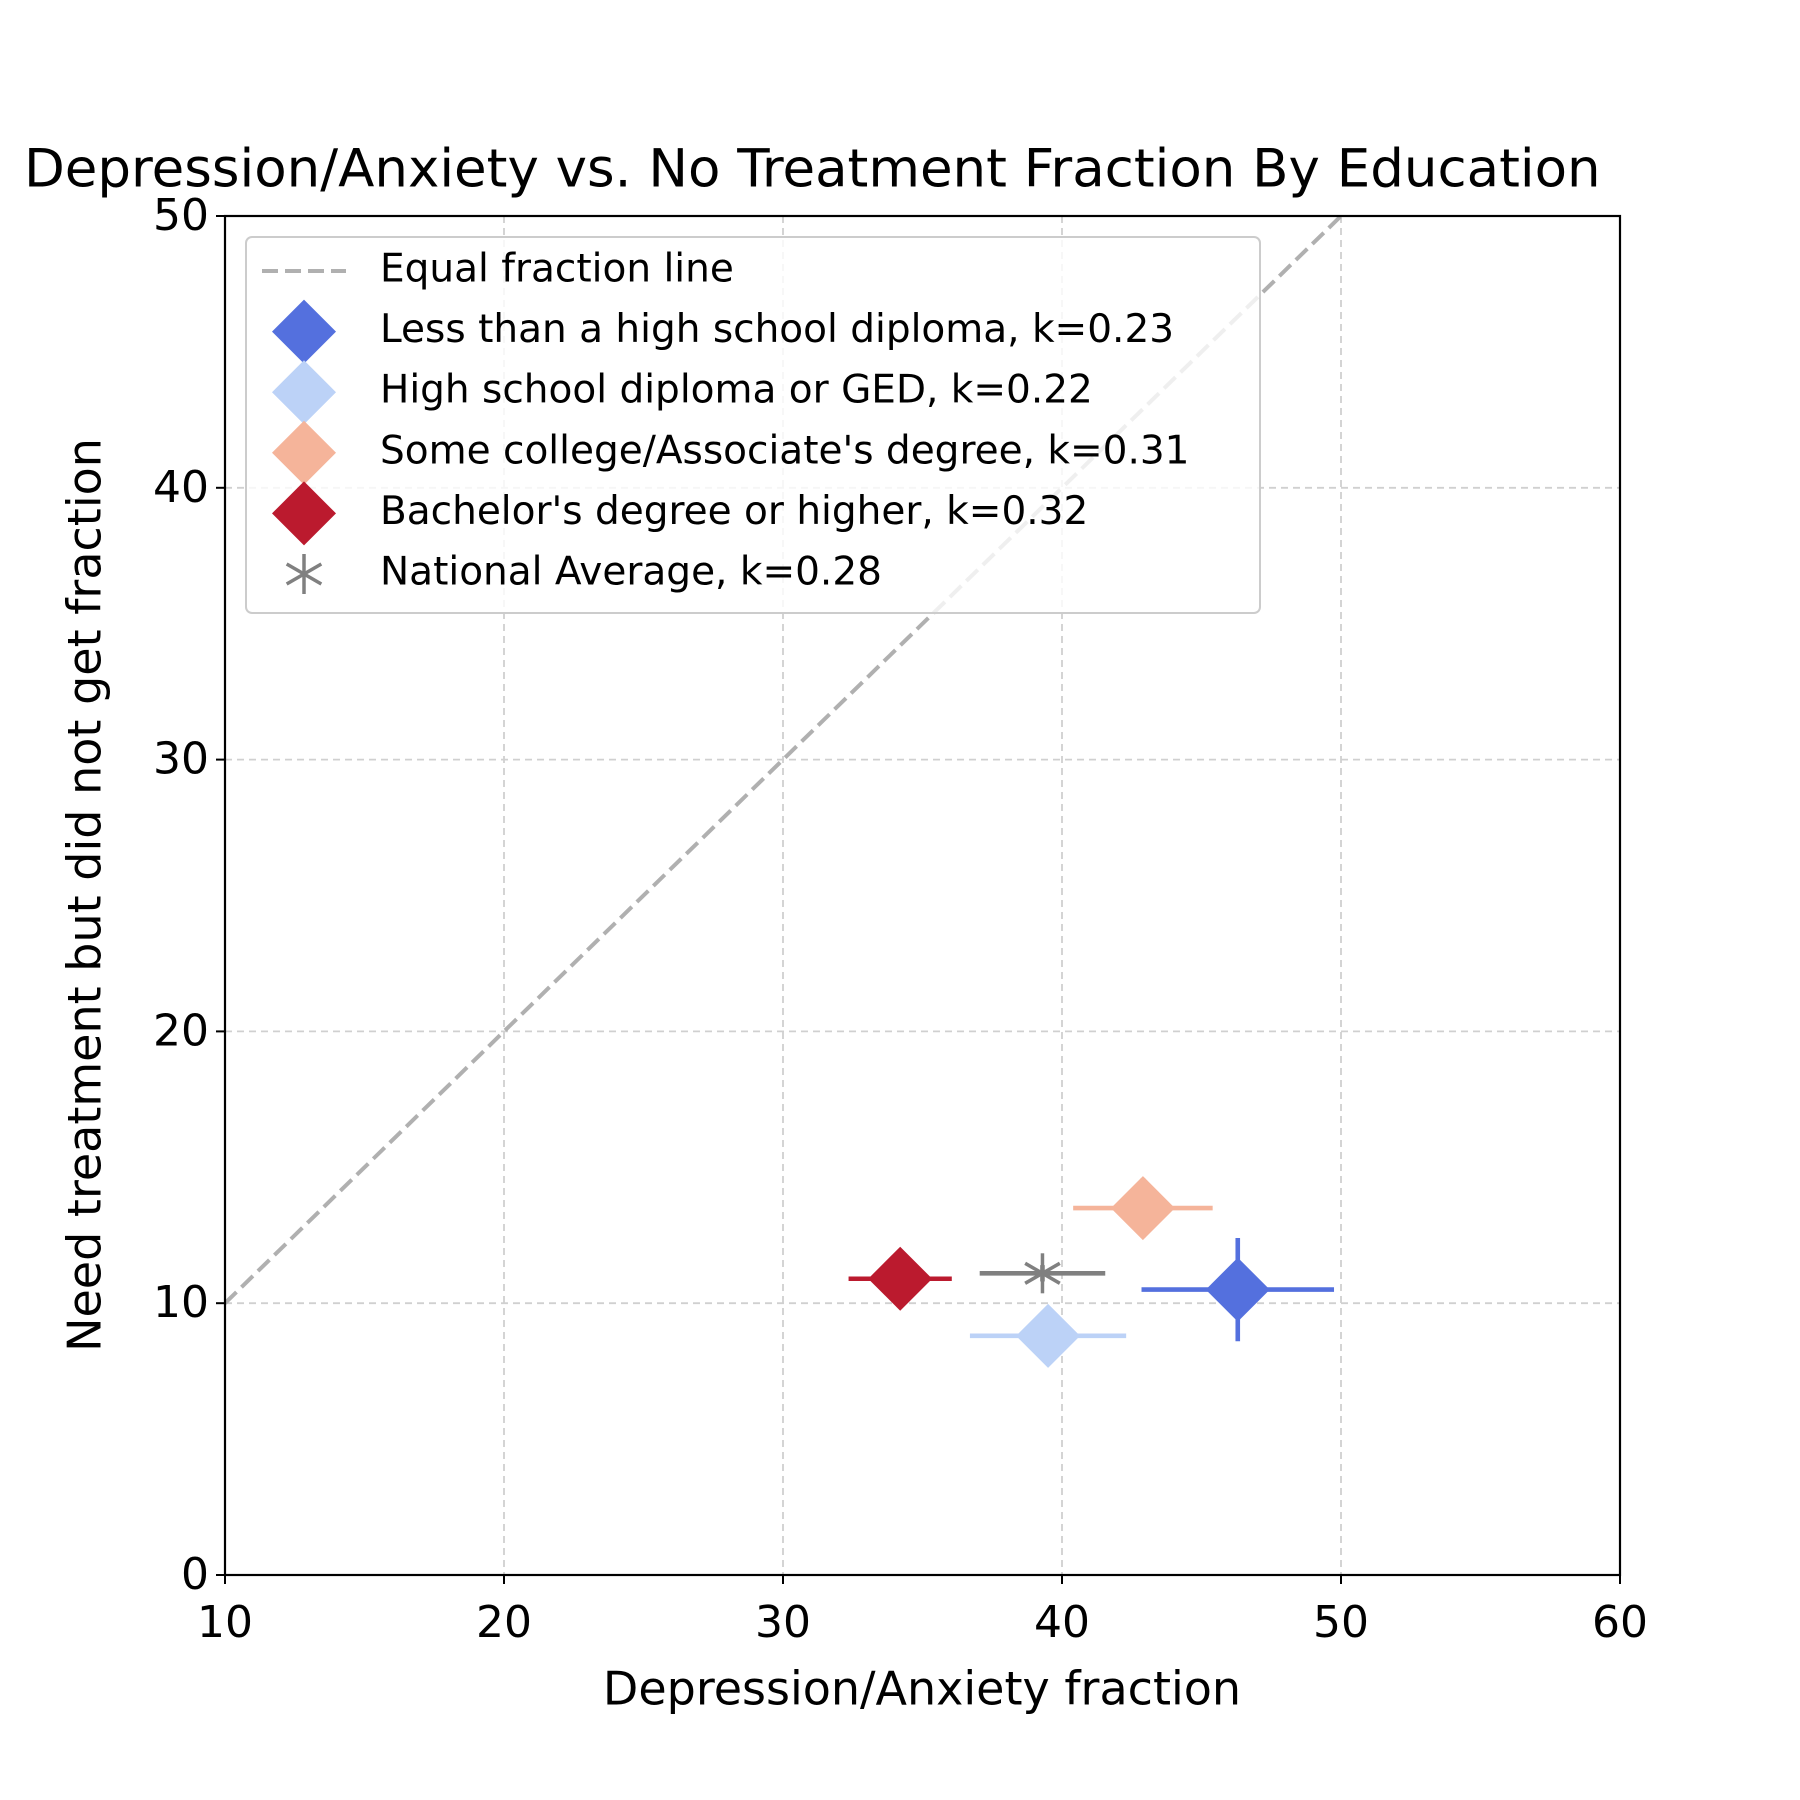  I want to click on y-tick-label: 20, so click(181, 1030).